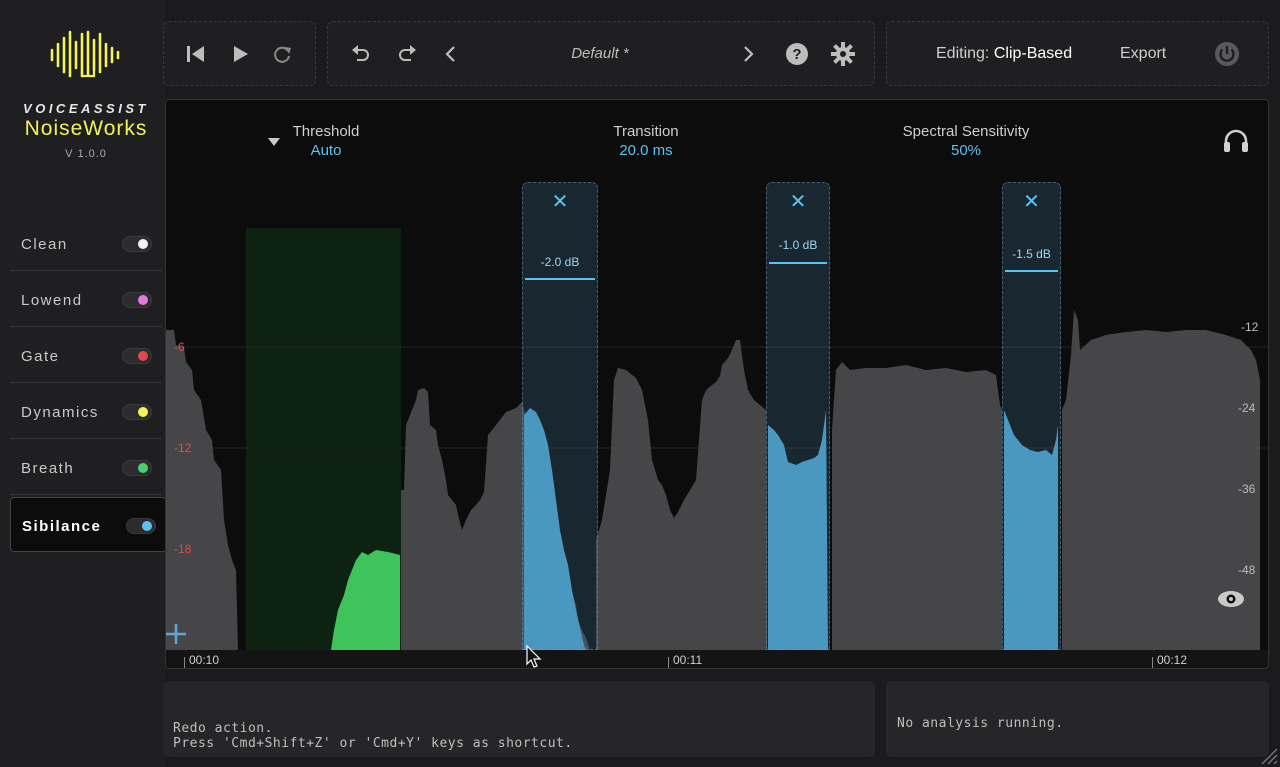  Describe the element at coordinates (195, 54) in the screenshot. I see `skip-back-icon` at that location.